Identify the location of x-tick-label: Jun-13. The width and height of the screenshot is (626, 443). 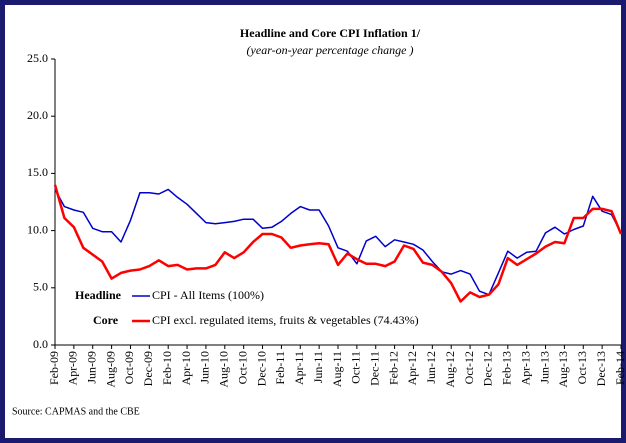
(544, 367).